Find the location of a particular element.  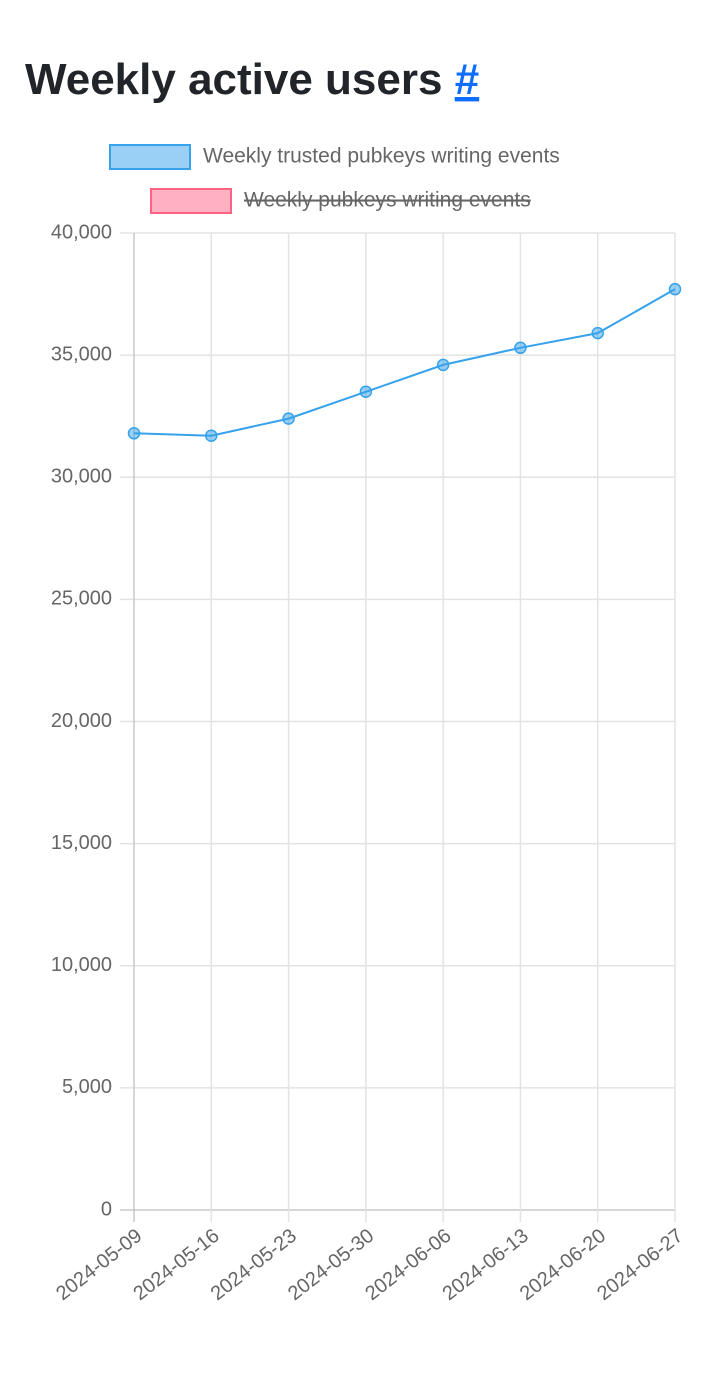

chart-title: Weekly active users # is located at coordinates (252, 79).